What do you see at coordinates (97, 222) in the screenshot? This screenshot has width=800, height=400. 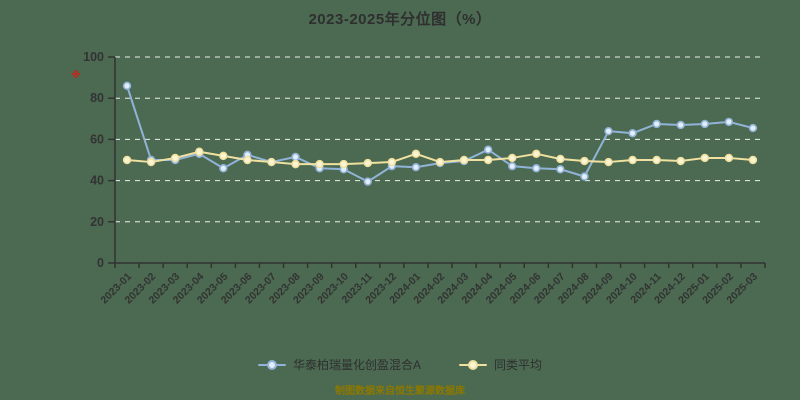 I see `y-tick-label: 20` at bounding box center [97, 222].